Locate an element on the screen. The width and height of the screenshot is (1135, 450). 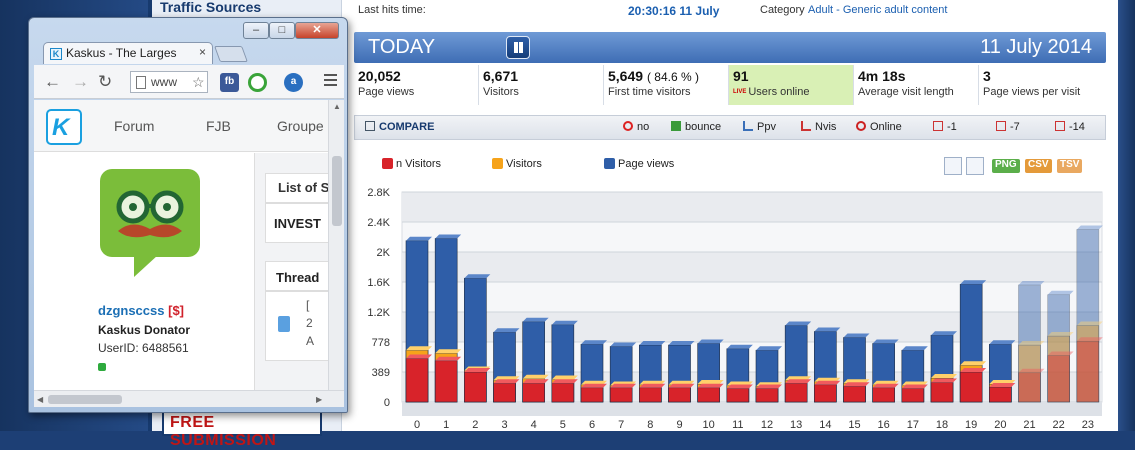
traffic-sources-link: Traffic Sources is located at coordinates (211, 7).